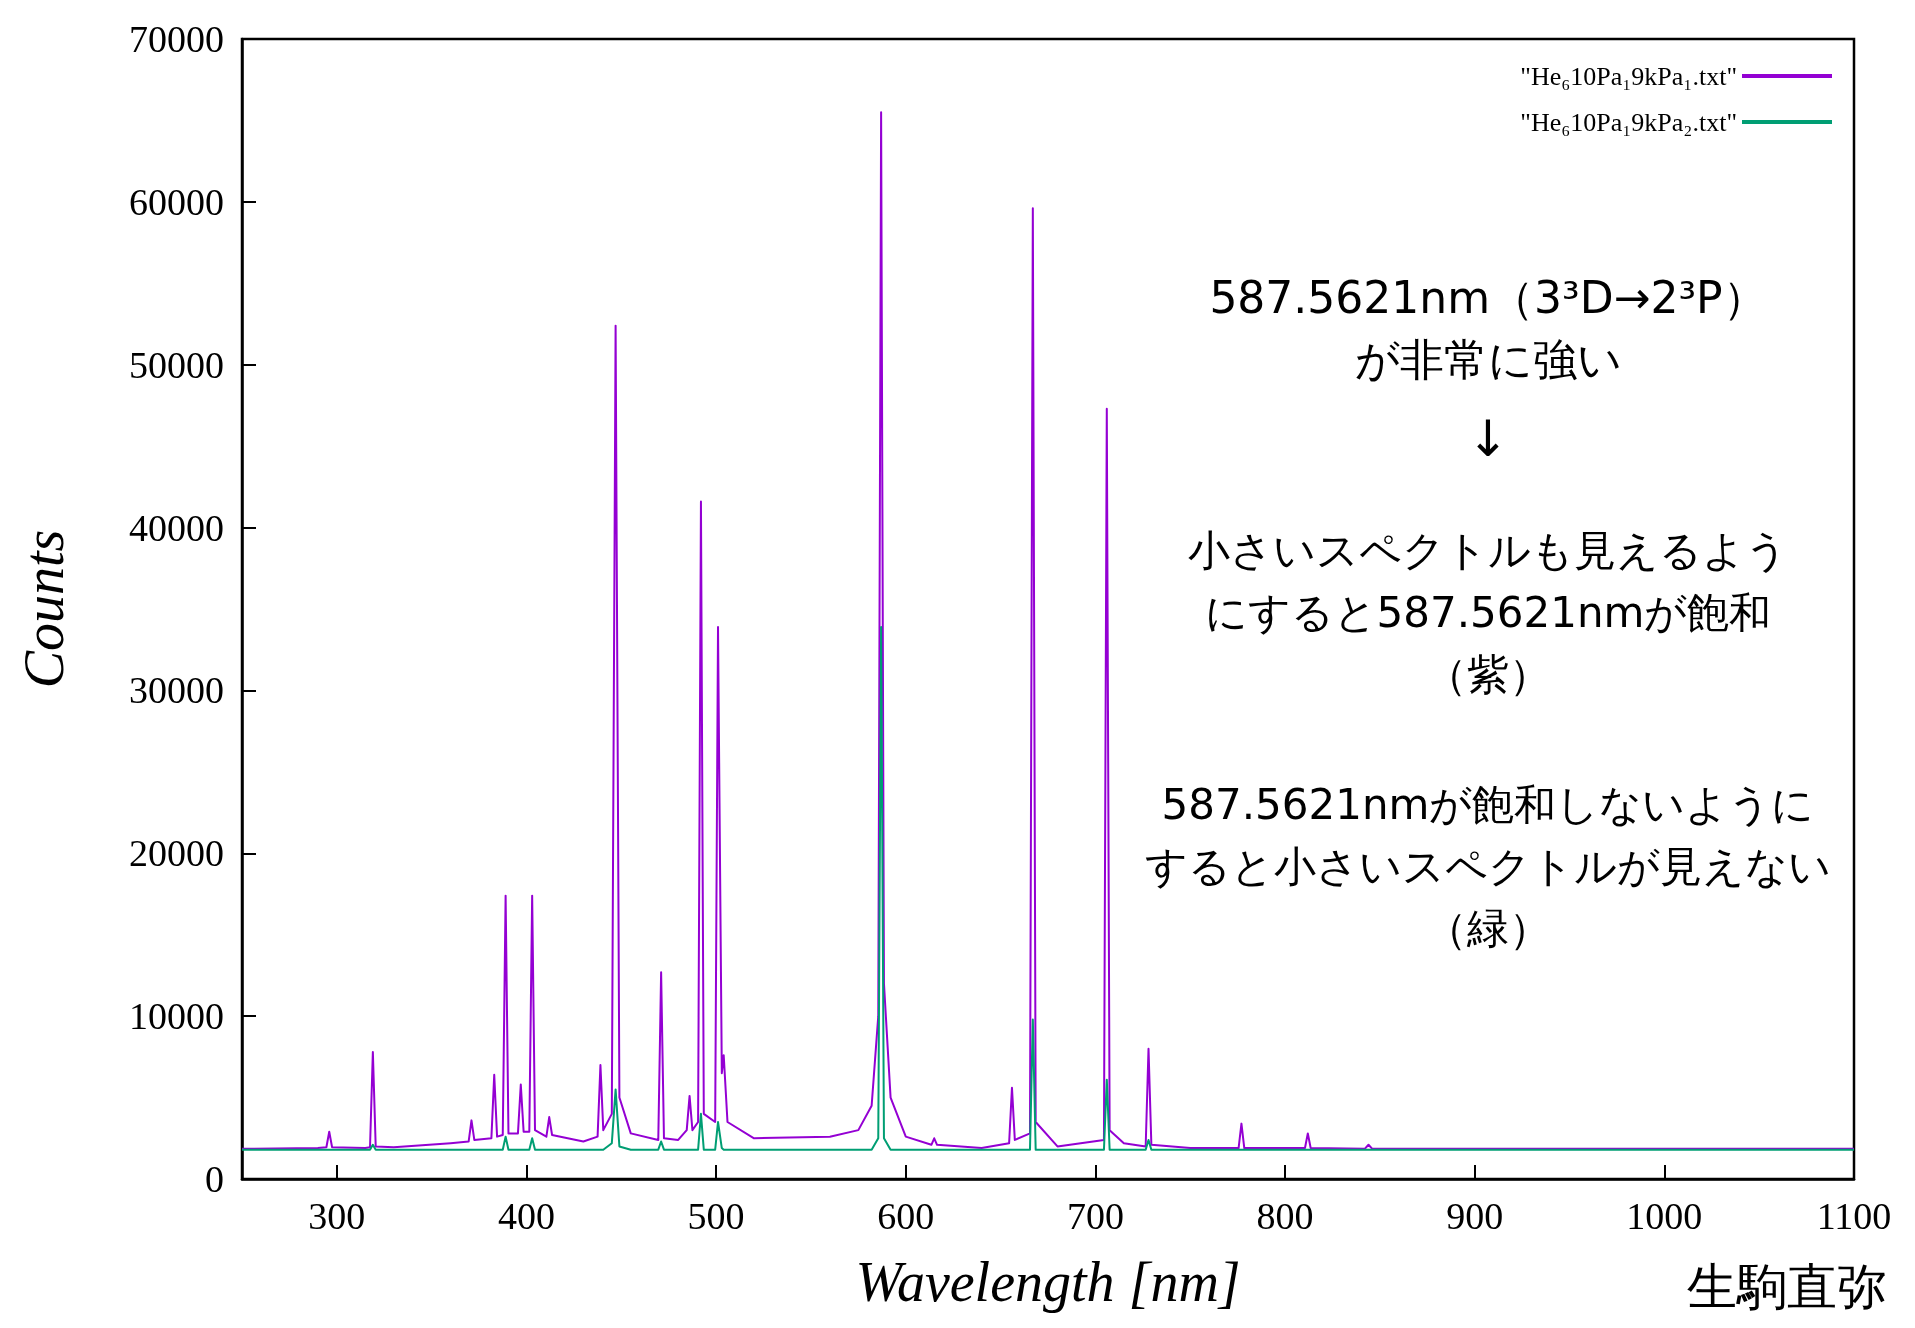  I want to click on x-tick-label: 800, so click(1285, 1216).